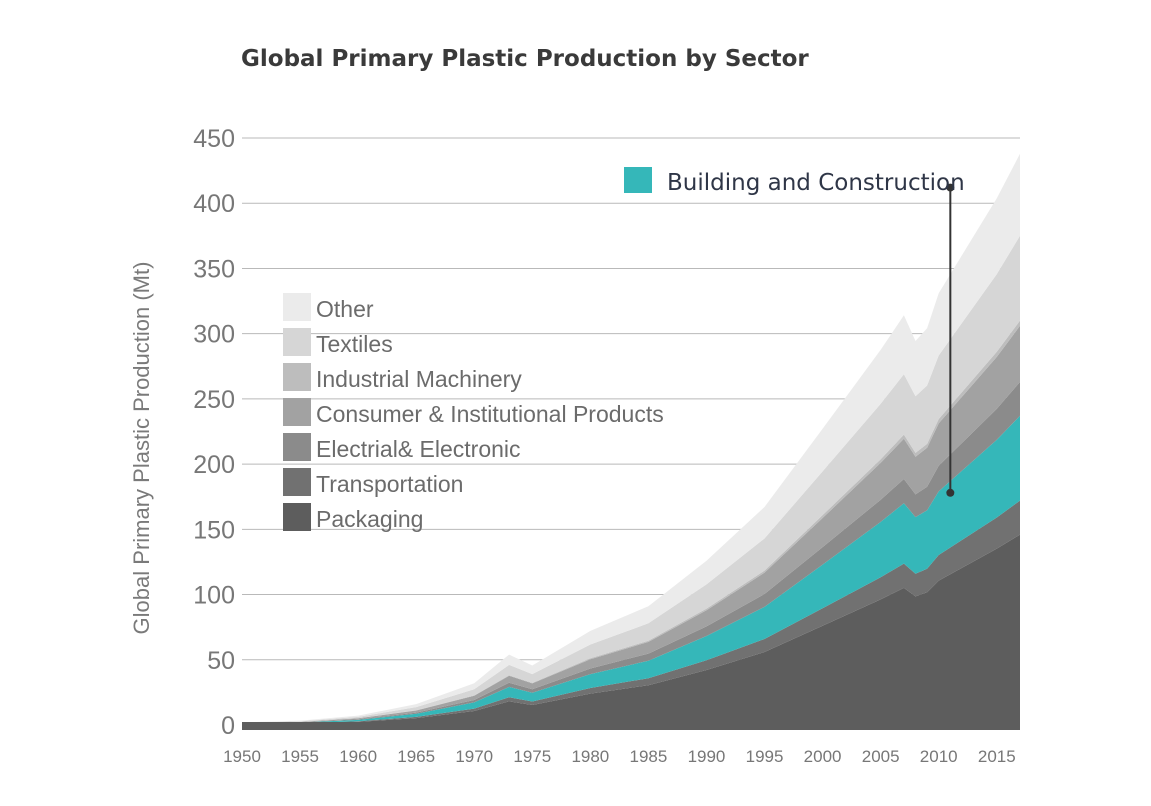 Image resolution: width=1151 pixels, height=806 pixels. I want to click on y-tick-label: 400, so click(214, 204).